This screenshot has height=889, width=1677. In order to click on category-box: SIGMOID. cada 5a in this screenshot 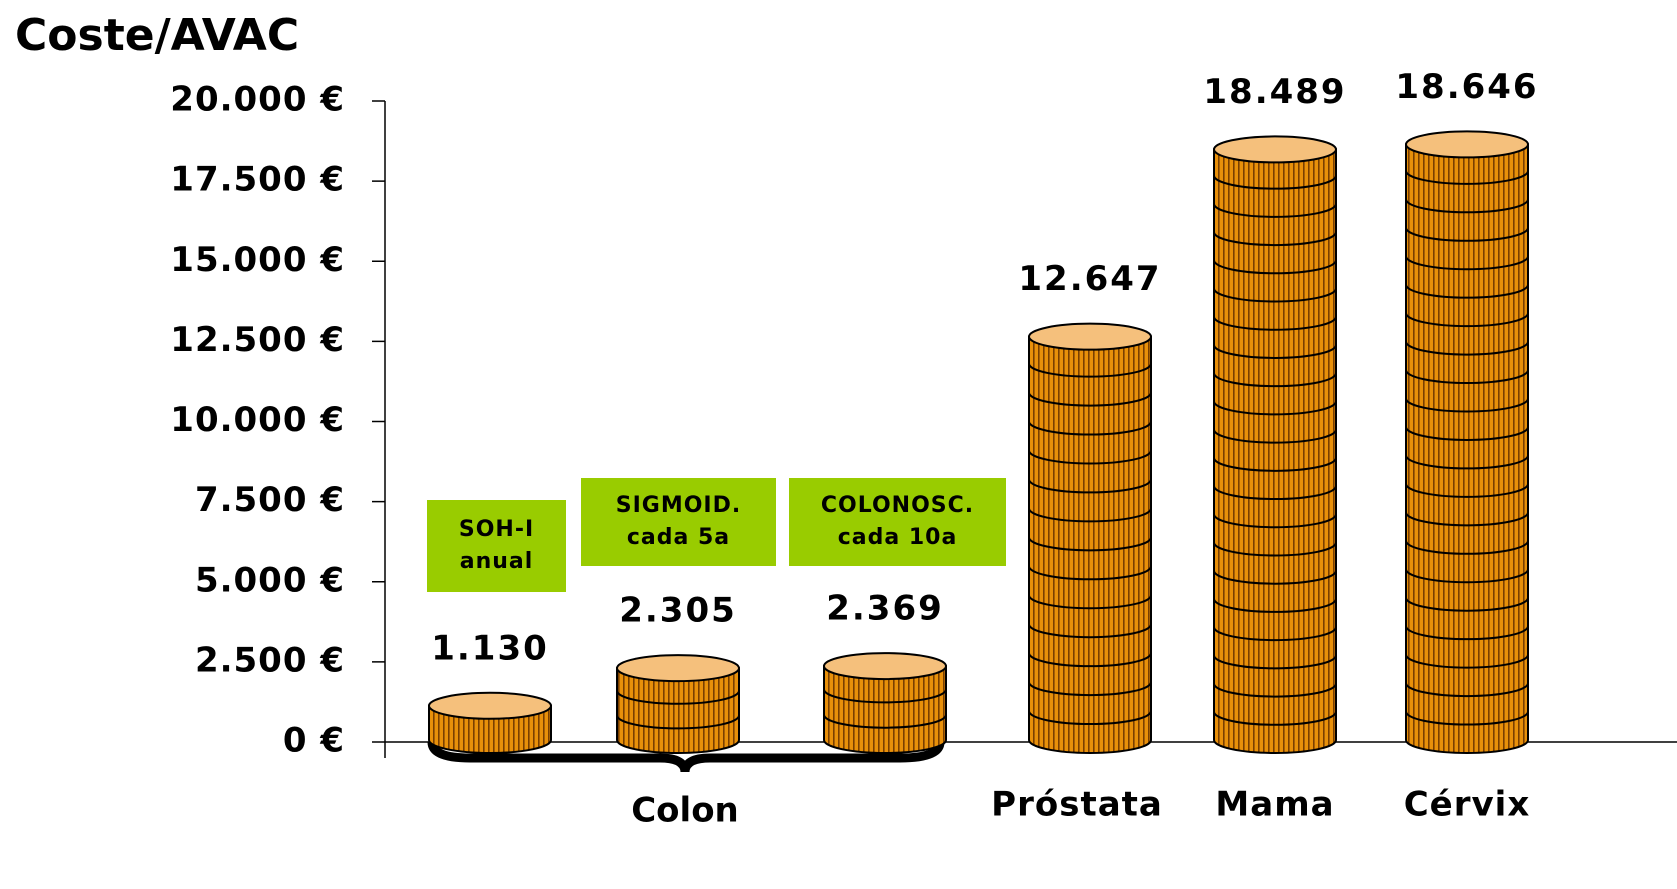, I will do `click(678, 522)`.